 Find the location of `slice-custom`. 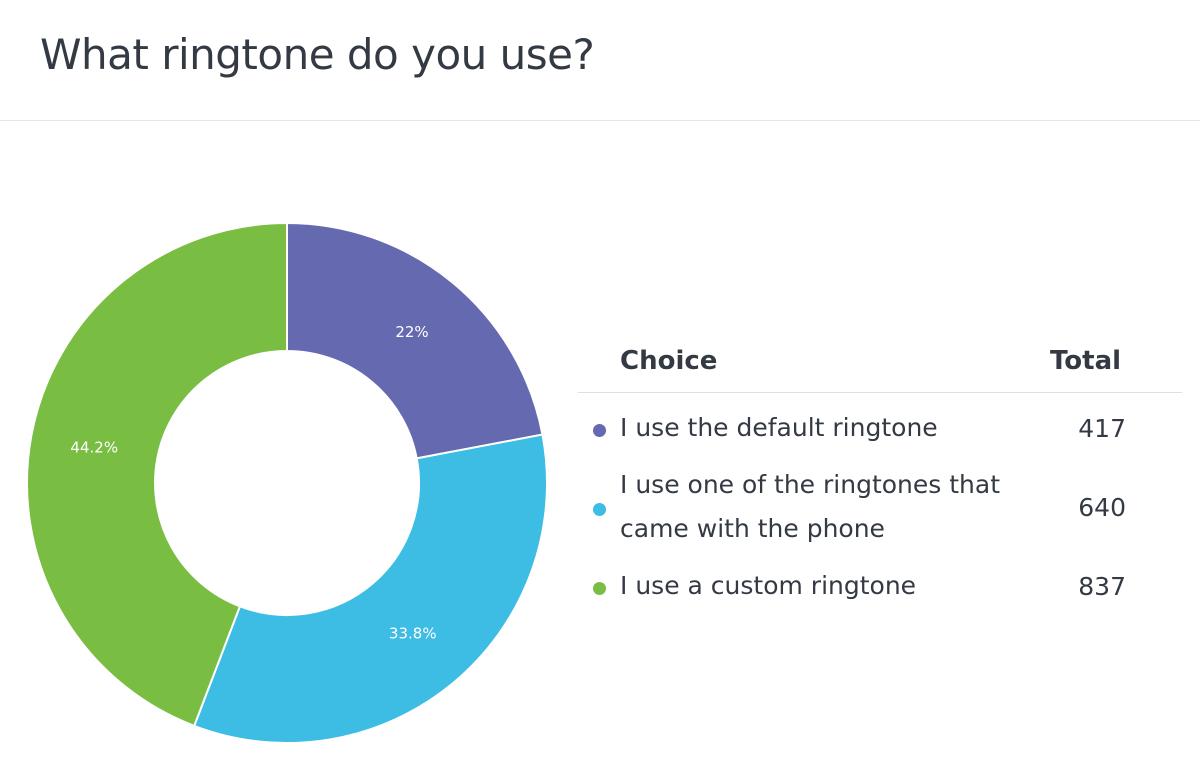

slice-custom is located at coordinates (157, 474).